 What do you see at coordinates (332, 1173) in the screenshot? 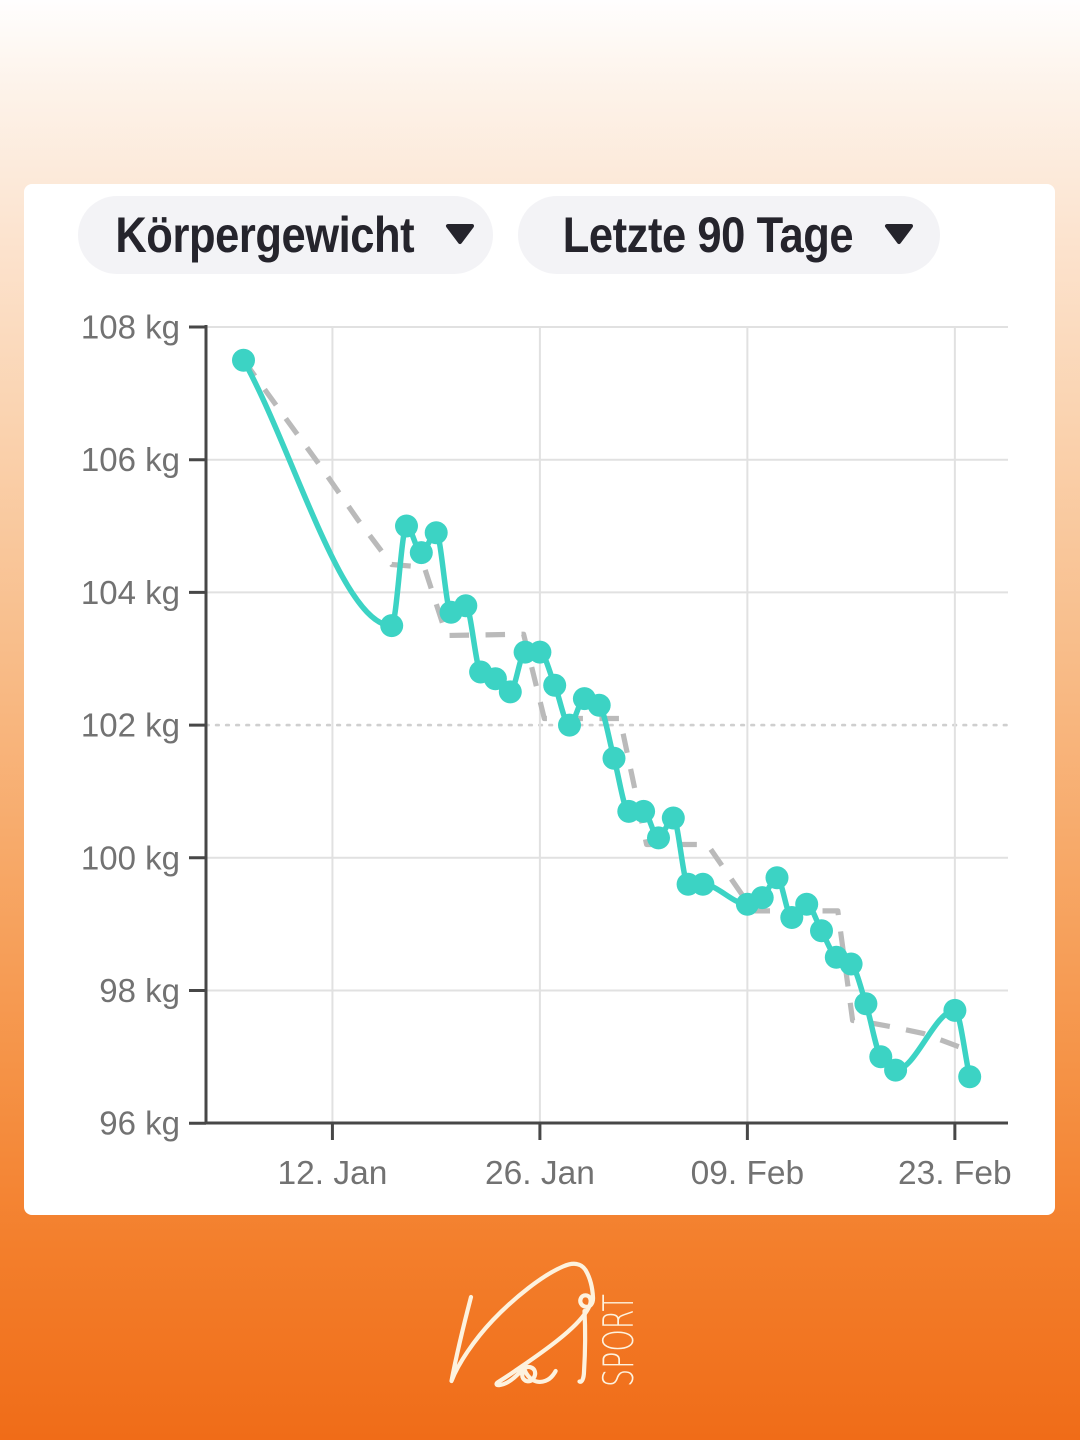
I see `x-axis-label: 12. Jan` at bounding box center [332, 1173].